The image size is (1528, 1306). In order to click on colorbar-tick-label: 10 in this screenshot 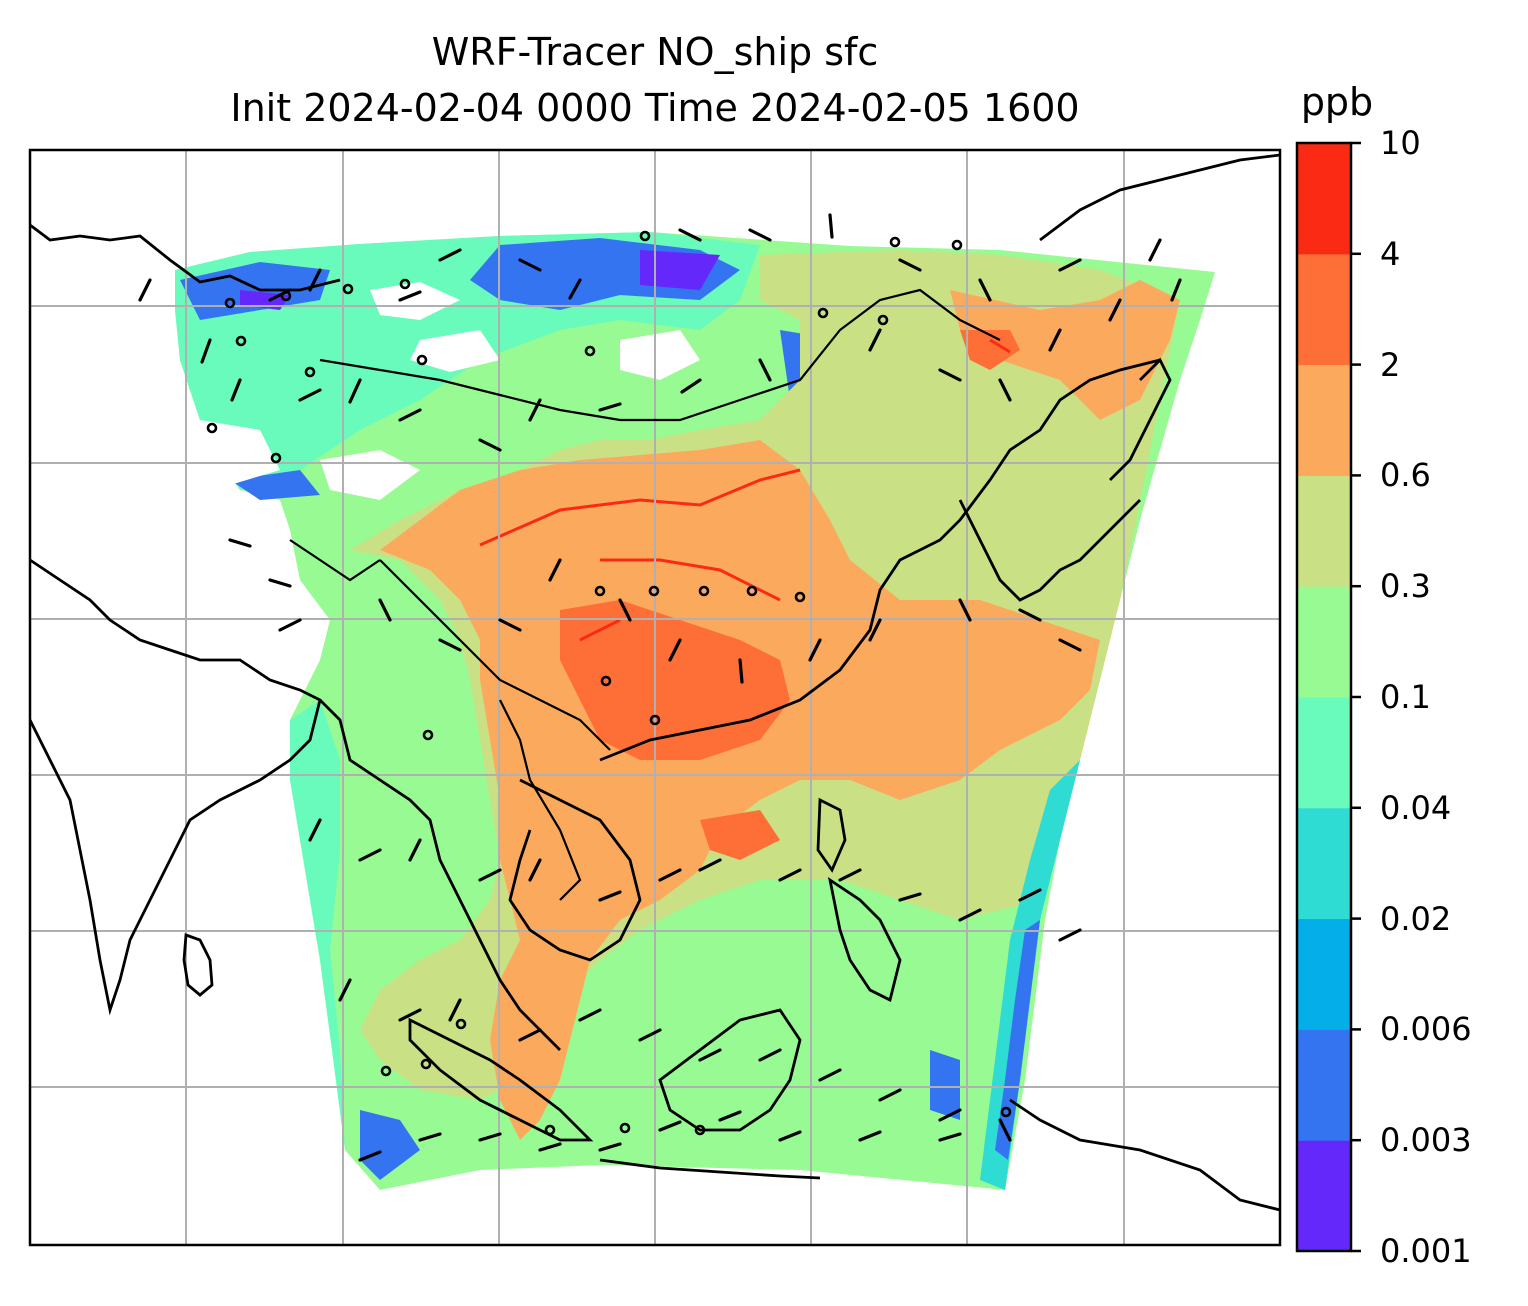, I will do `click(1400, 143)`.